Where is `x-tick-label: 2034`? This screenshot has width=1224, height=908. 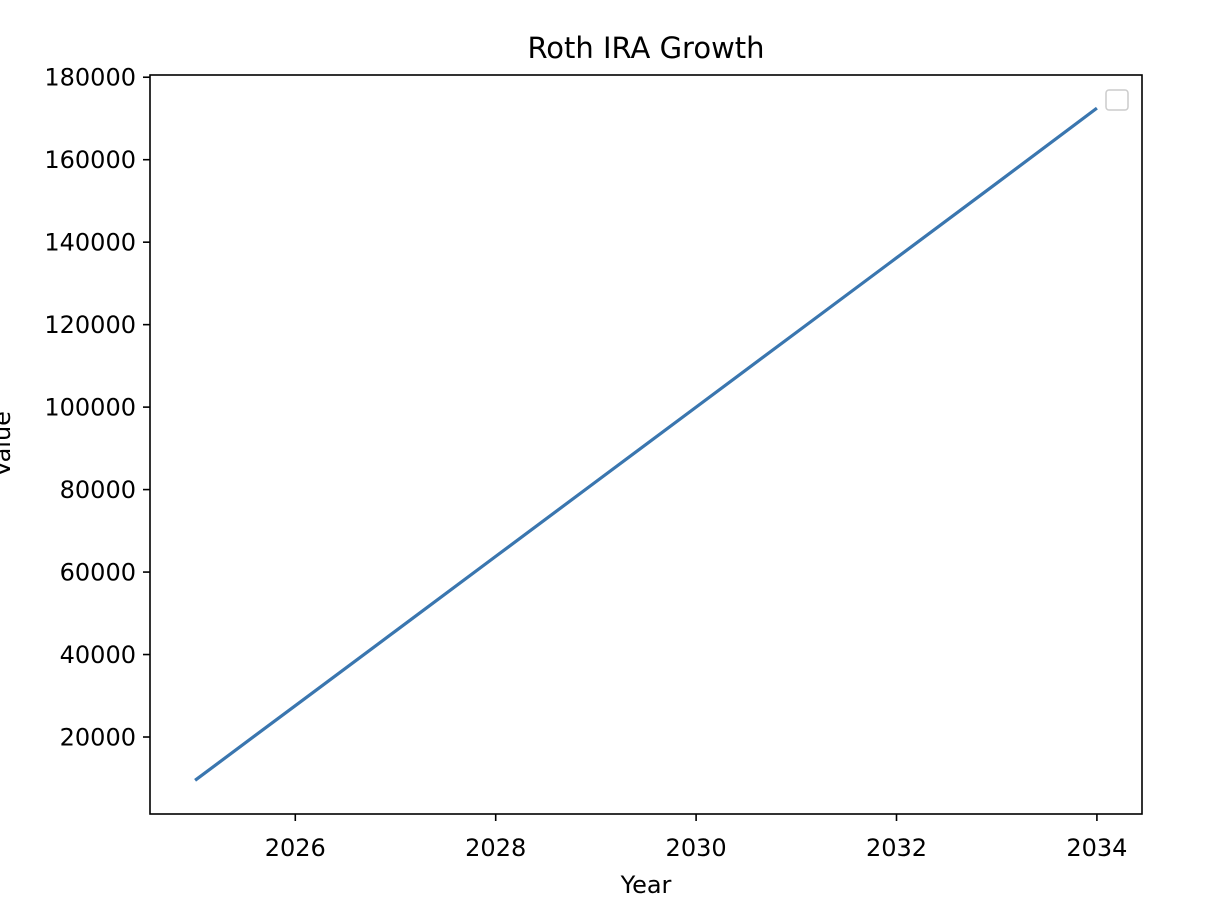 x-tick-label: 2034 is located at coordinates (1096, 848).